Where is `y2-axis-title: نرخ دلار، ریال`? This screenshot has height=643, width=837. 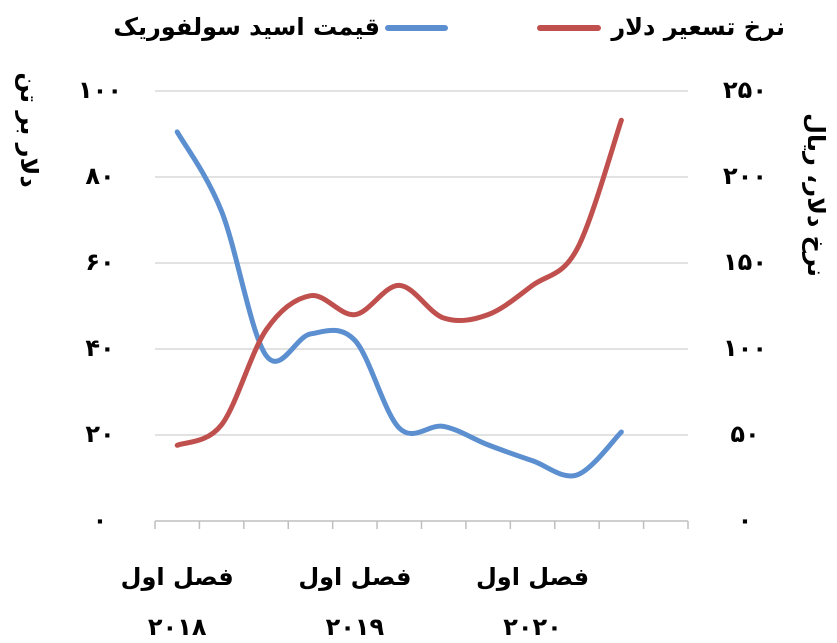 y2-axis-title: نرخ دلار، ریال is located at coordinates (816, 195).